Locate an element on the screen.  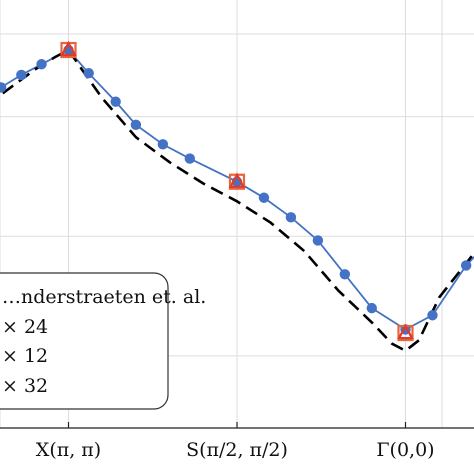
legend-entry-0: …nderstraeten et. al. is located at coordinates (104, 297).